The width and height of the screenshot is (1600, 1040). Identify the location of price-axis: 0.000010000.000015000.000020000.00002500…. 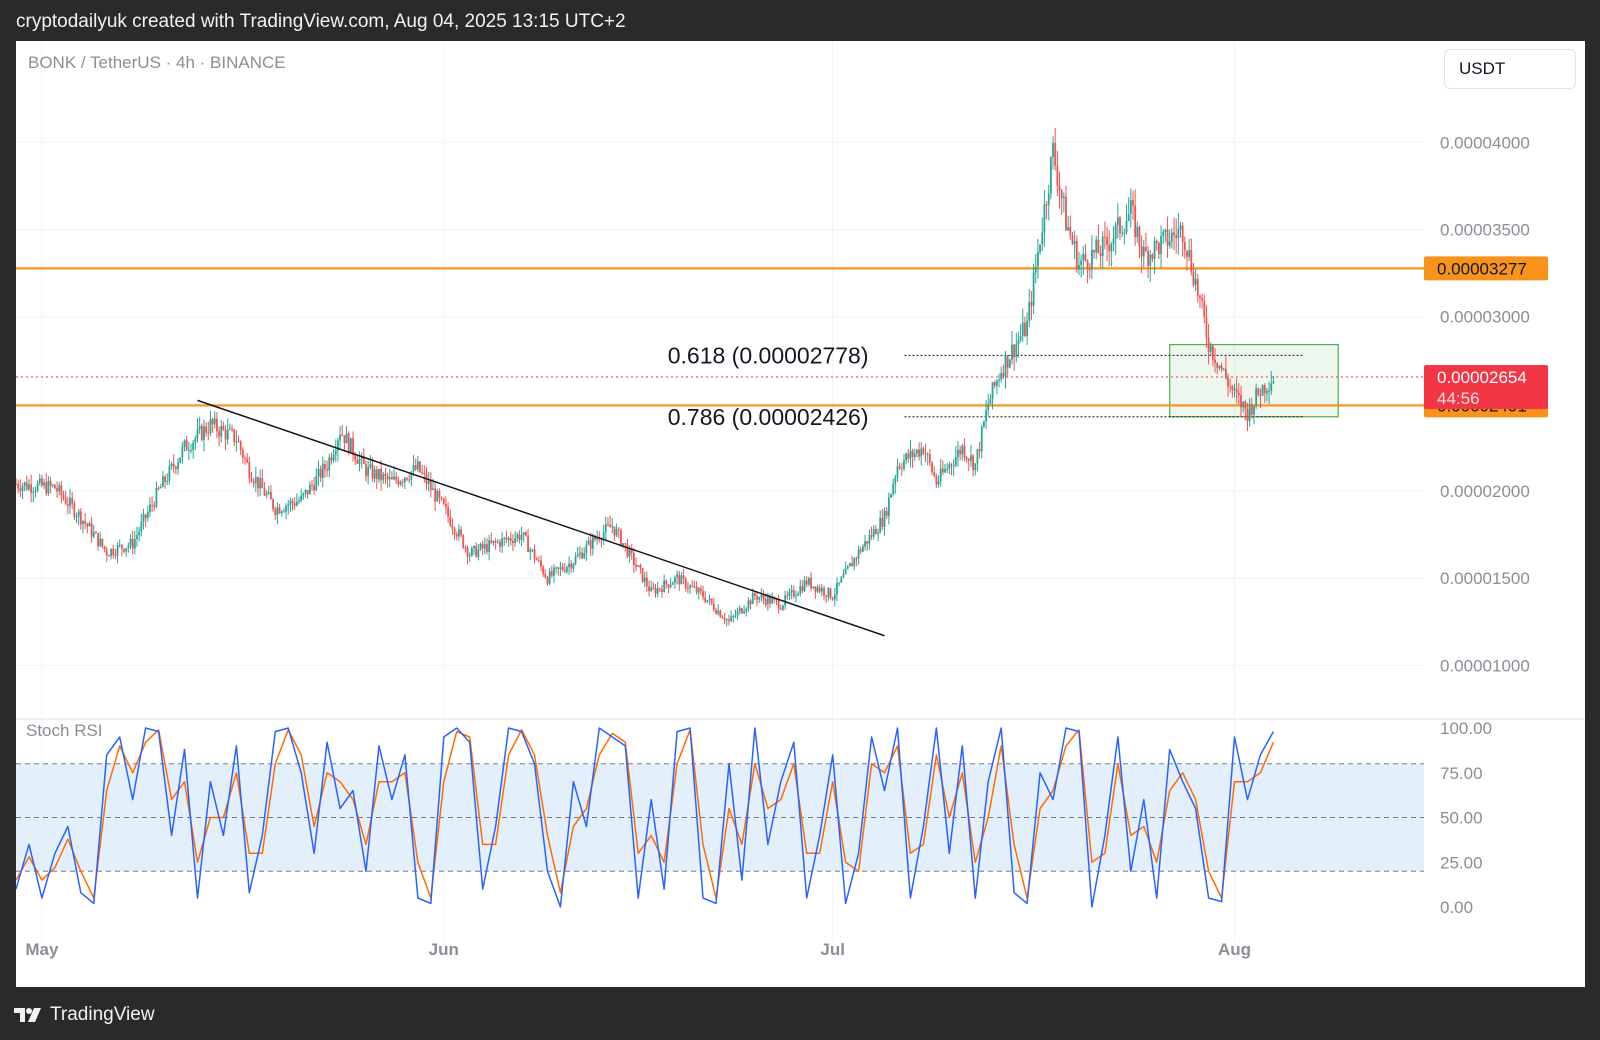
(1485, 525).